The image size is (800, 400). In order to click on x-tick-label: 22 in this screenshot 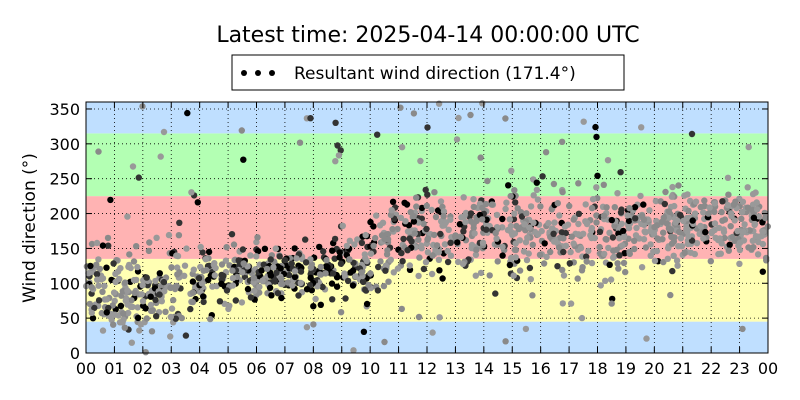, I will do `click(711, 368)`.